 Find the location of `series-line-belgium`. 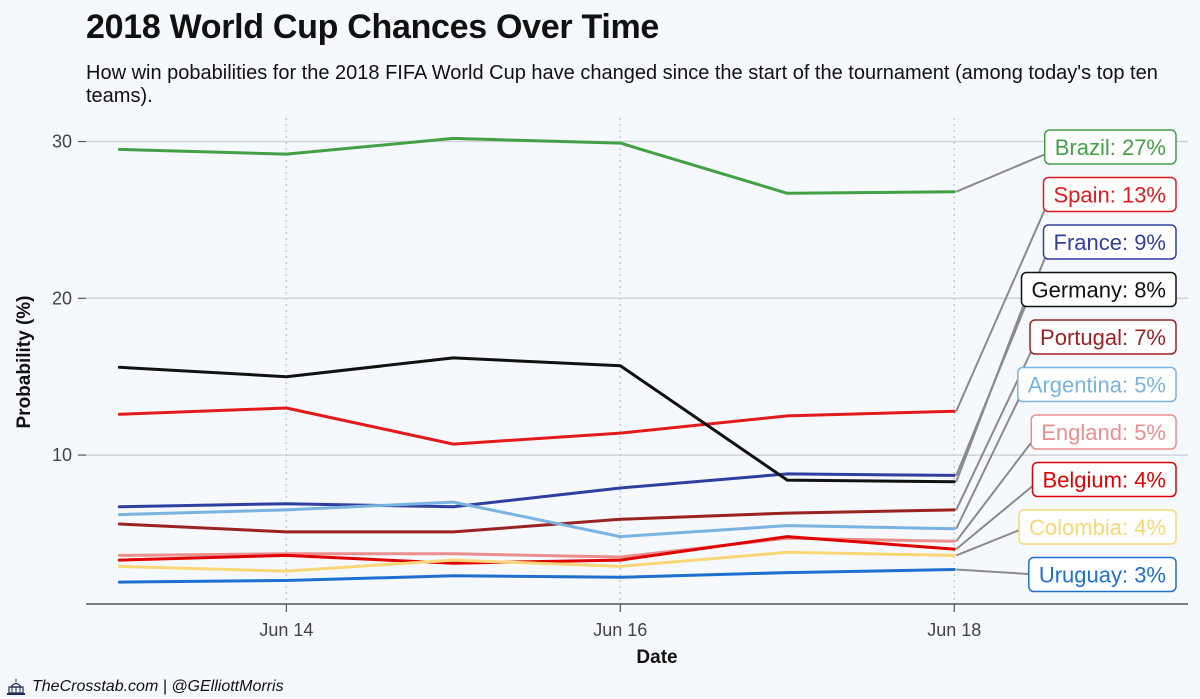

series-line-belgium is located at coordinates (536, 550).